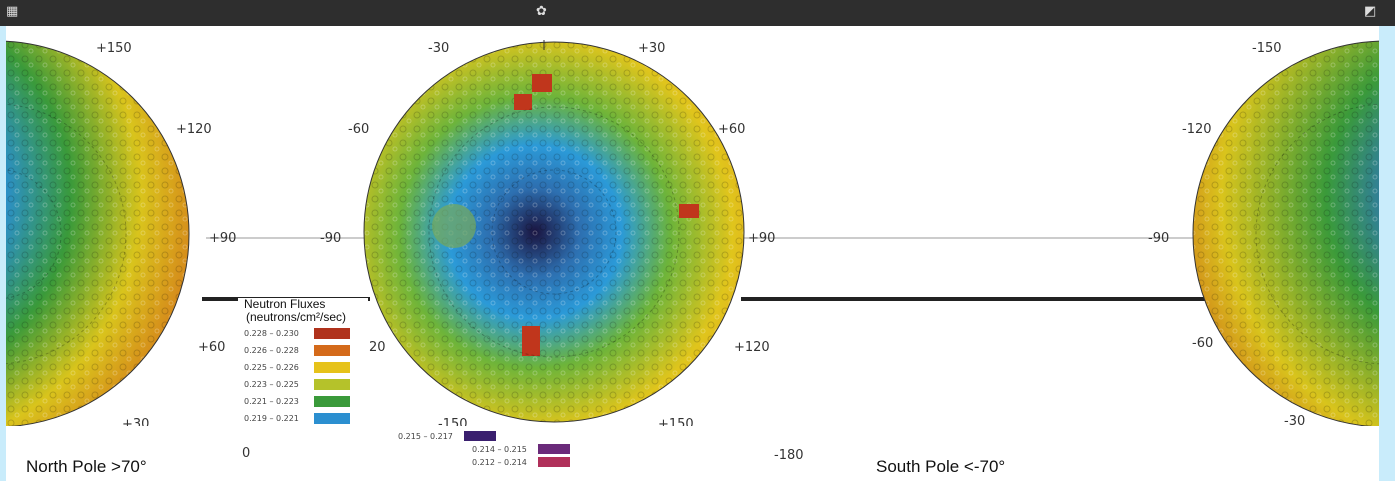 This screenshot has width=1395, height=481. What do you see at coordinates (271, 401) in the screenshot?
I see `legend-range-label: 0.221 – 0.223` at bounding box center [271, 401].